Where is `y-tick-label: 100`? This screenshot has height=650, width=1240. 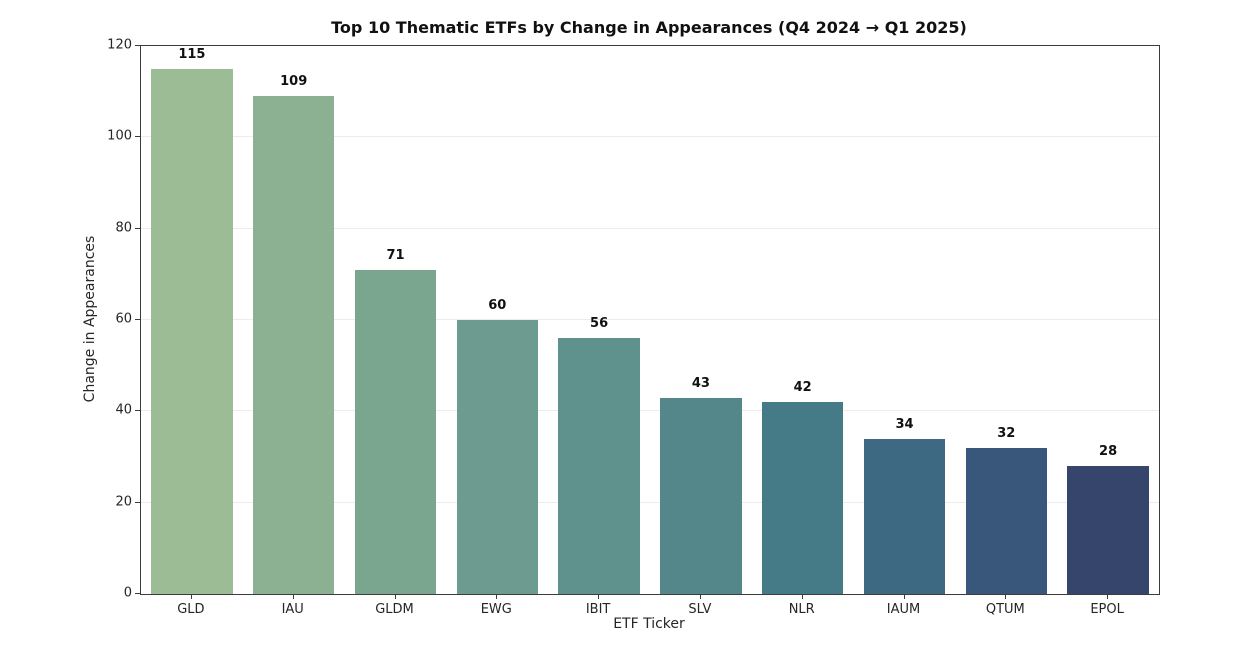
y-tick-label: 100 is located at coordinates (119, 136).